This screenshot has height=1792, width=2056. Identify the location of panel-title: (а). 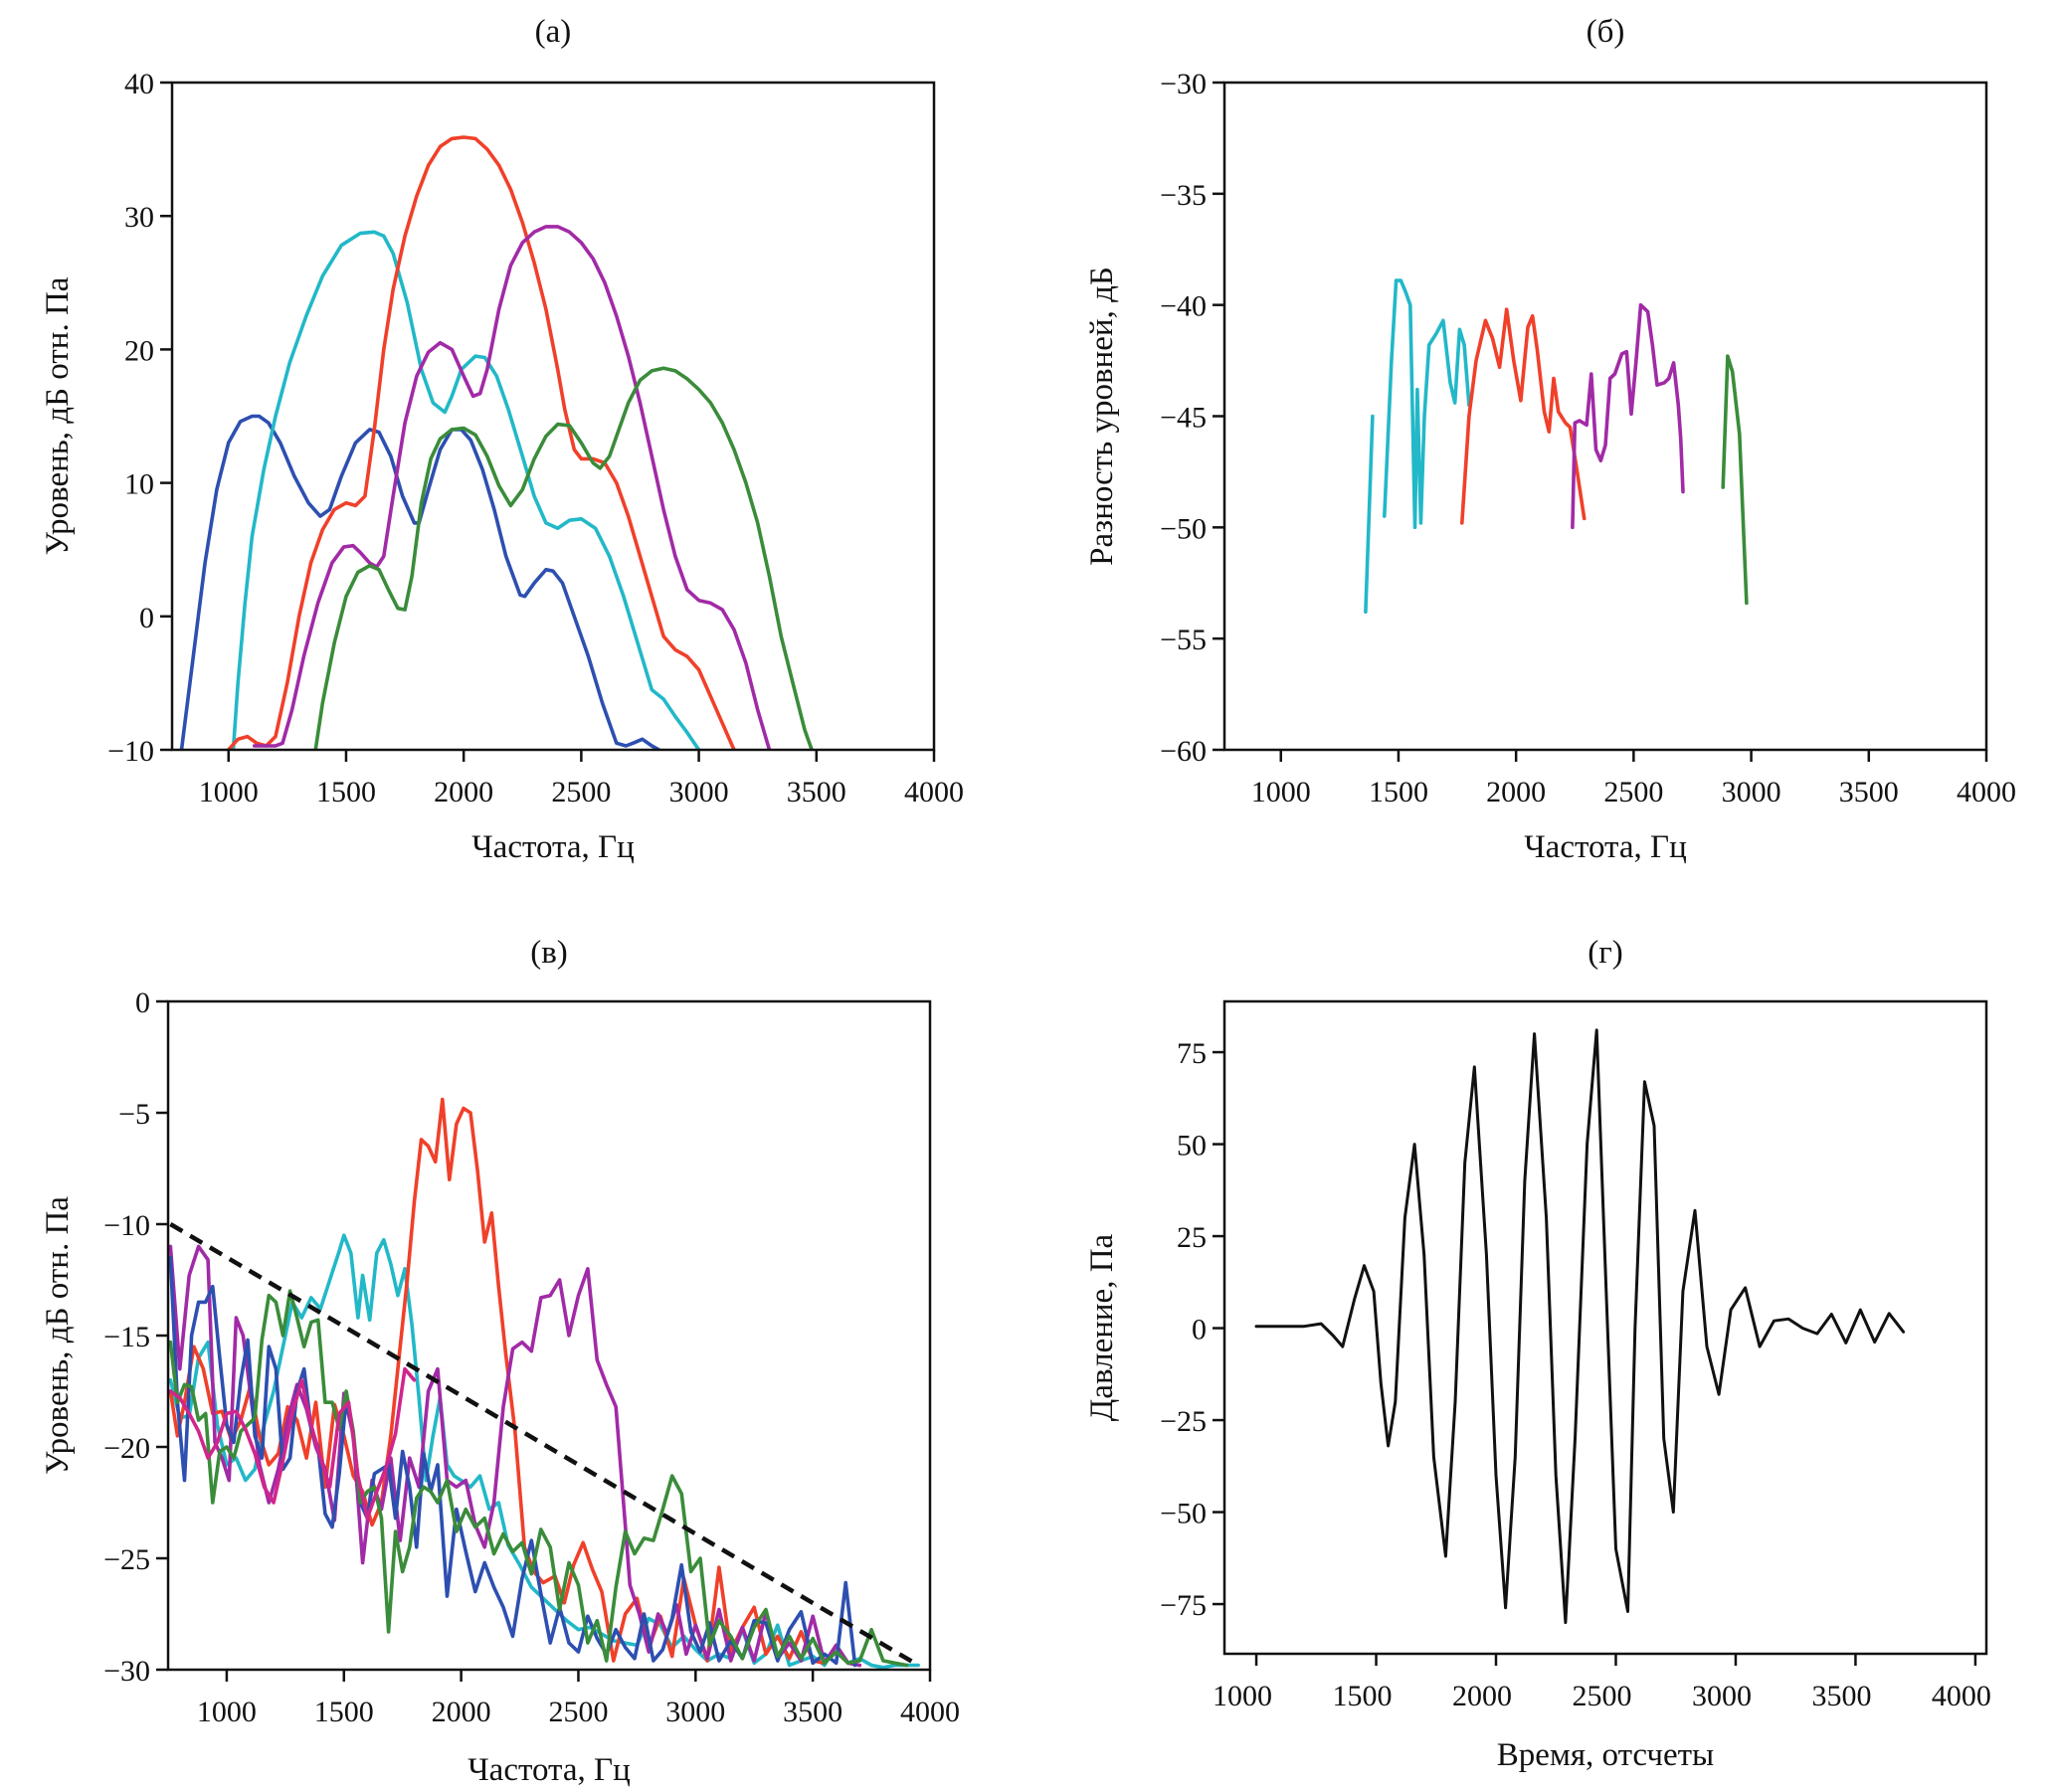
(553, 32).